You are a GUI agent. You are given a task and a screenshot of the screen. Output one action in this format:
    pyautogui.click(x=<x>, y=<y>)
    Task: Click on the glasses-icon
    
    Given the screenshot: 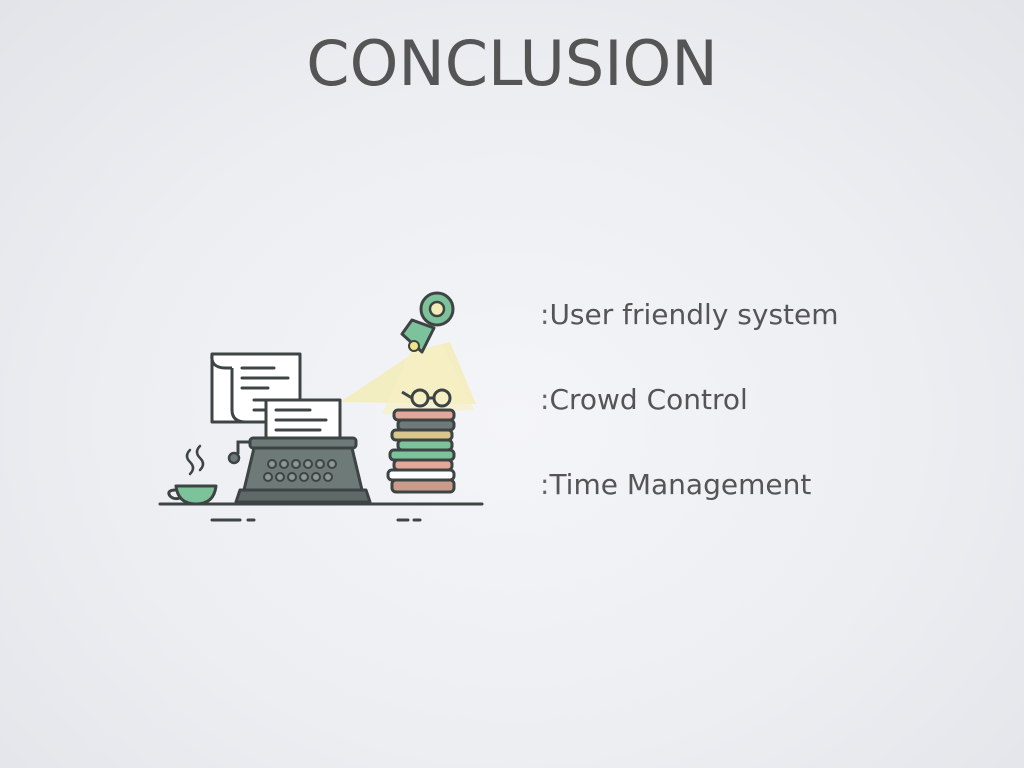 What is the action you would take?
    pyautogui.click(x=426, y=398)
    